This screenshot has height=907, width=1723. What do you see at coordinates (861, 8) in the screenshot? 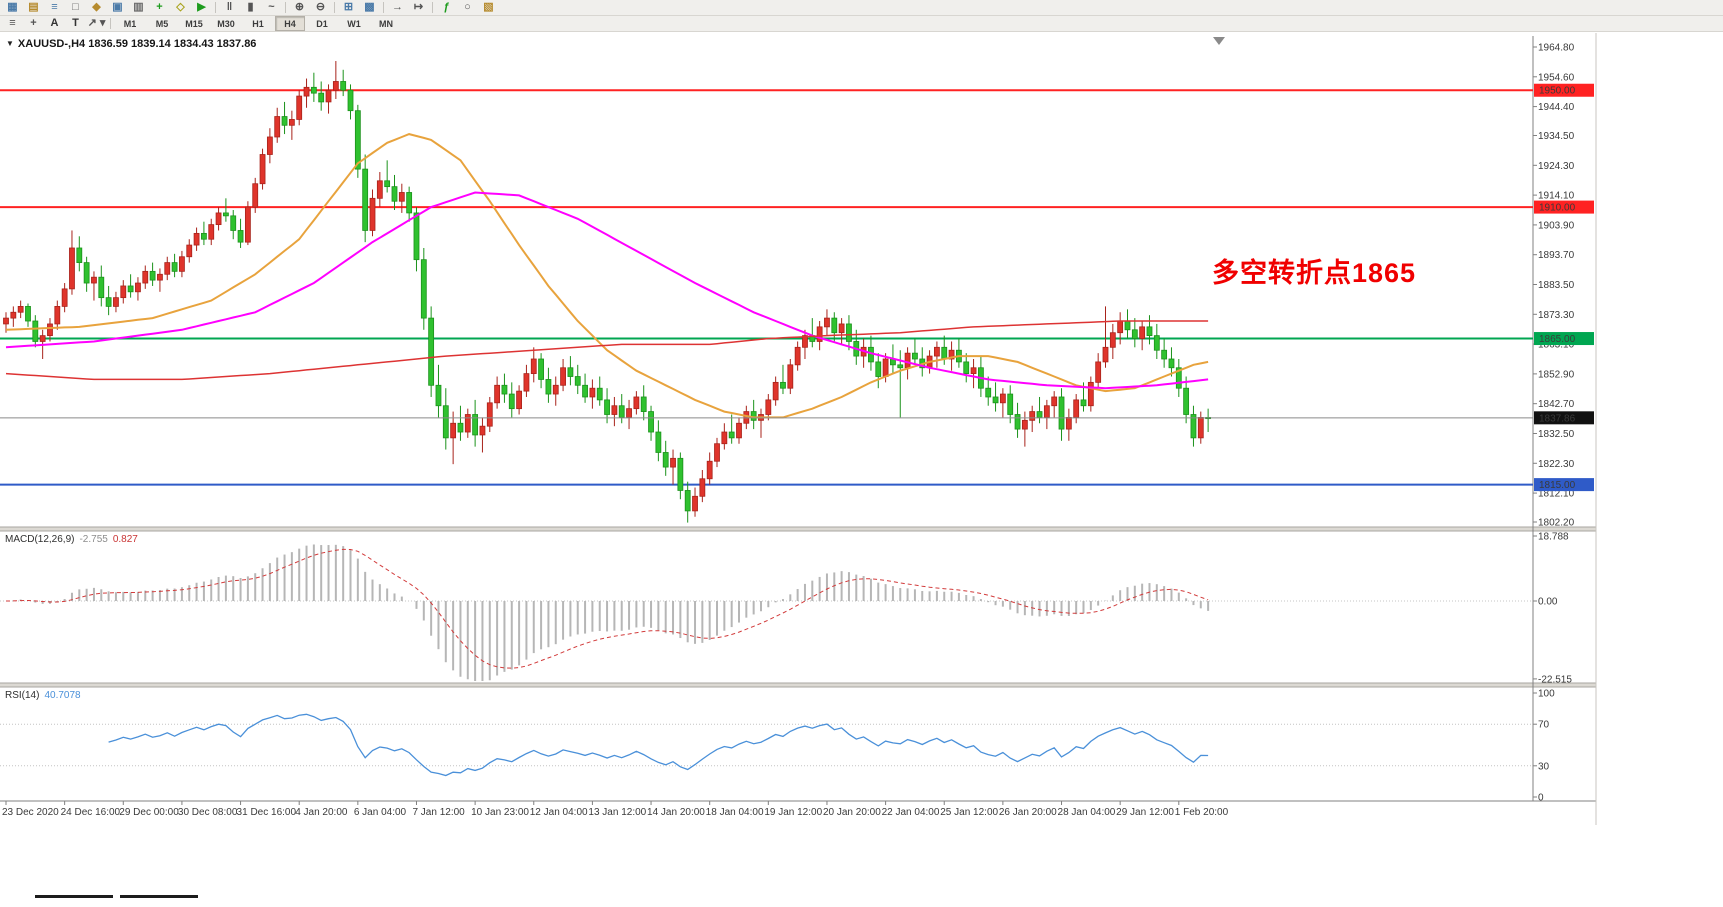
I see `main-toolbar: ▦ ▤ ≡ □ ◆ ▣ ▥ + ◇ ▶ ‖ ▮ ~ ⊕ ⊖ ⊞ ▩ → ↦ ƒ ○ ▧` at bounding box center [861, 8].